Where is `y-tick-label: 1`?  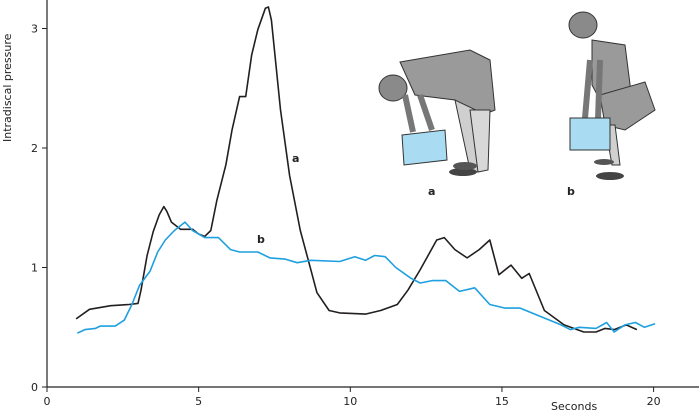 y-tick-label: 1 is located at coordinates (34, 268).